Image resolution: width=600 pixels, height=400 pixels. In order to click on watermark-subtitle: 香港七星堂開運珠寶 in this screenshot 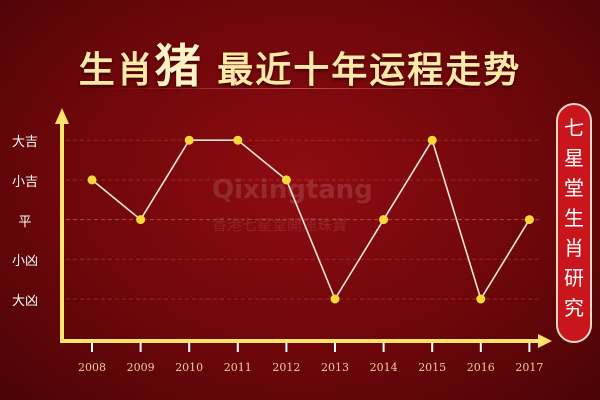, I will do `click(279, 225)`.